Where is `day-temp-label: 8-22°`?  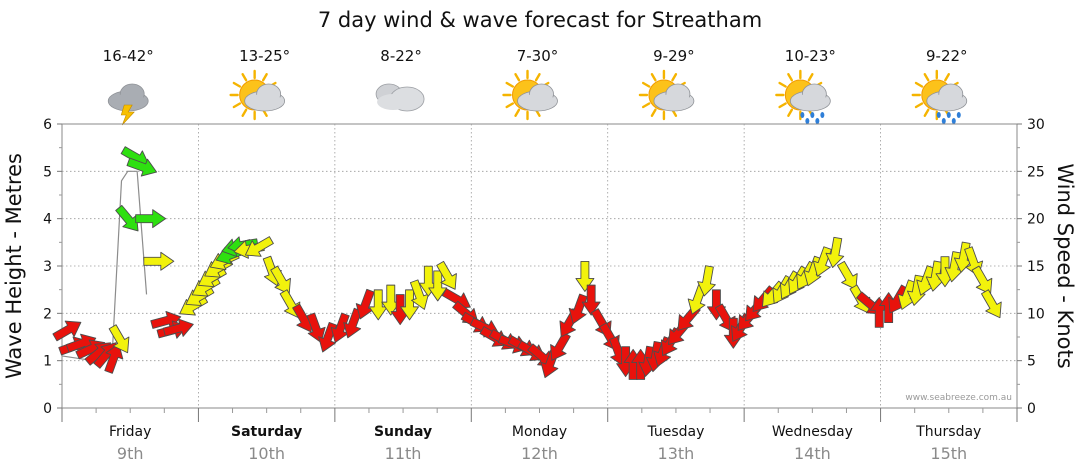
day-temp-label: 8-22° is located at coordinates (401, 56).